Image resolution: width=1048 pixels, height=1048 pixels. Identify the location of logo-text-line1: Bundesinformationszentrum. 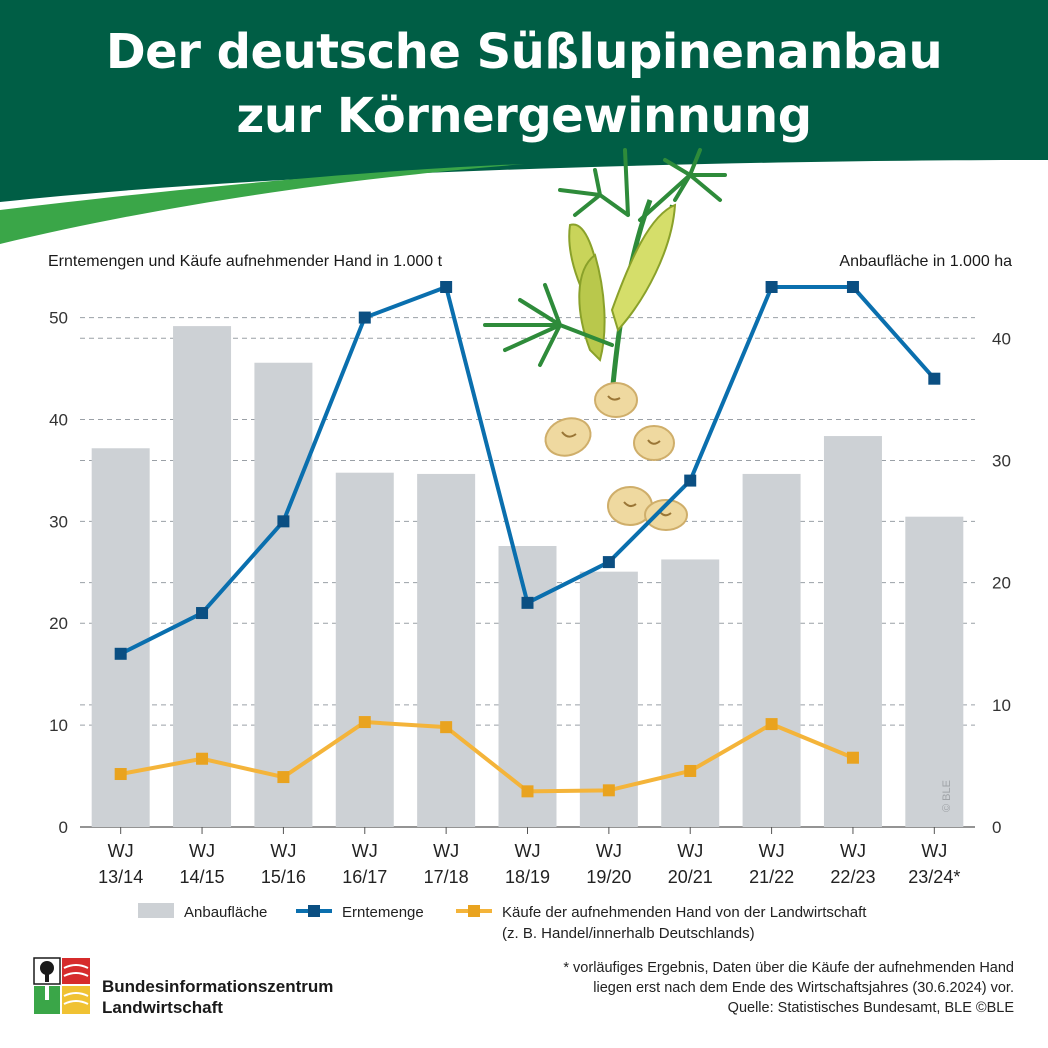
(217, 986).